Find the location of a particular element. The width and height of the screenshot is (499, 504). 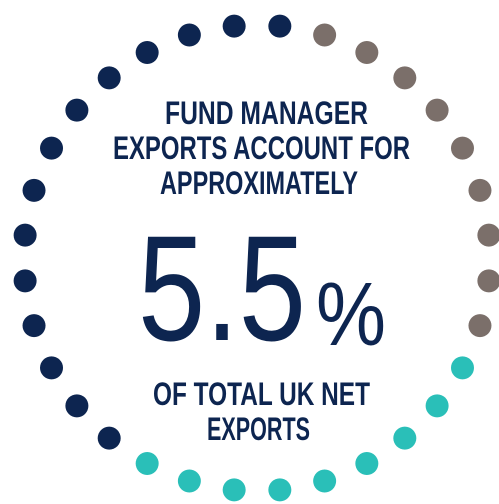

footer-line: EXPORTS is located at coordinates (258, 429).